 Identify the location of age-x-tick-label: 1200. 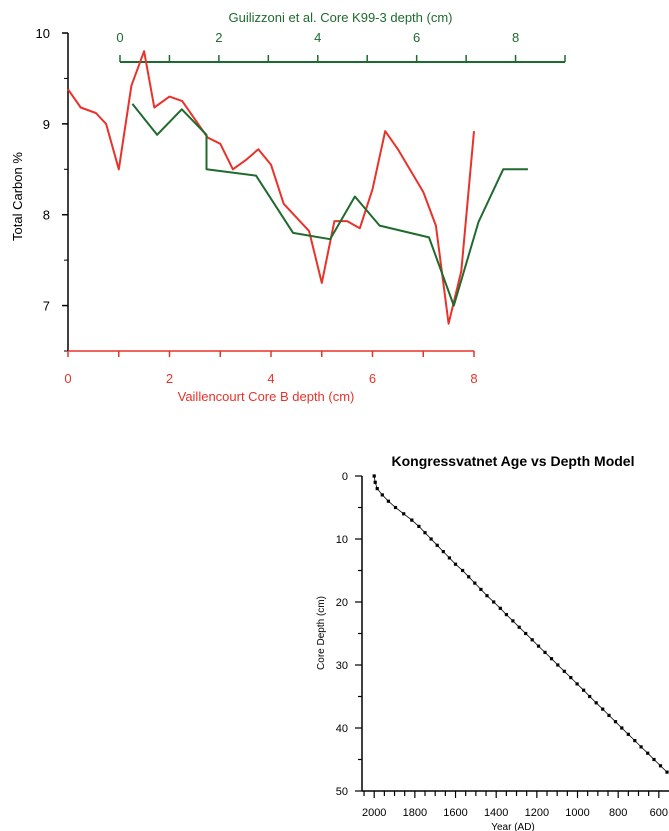
(537, 813).